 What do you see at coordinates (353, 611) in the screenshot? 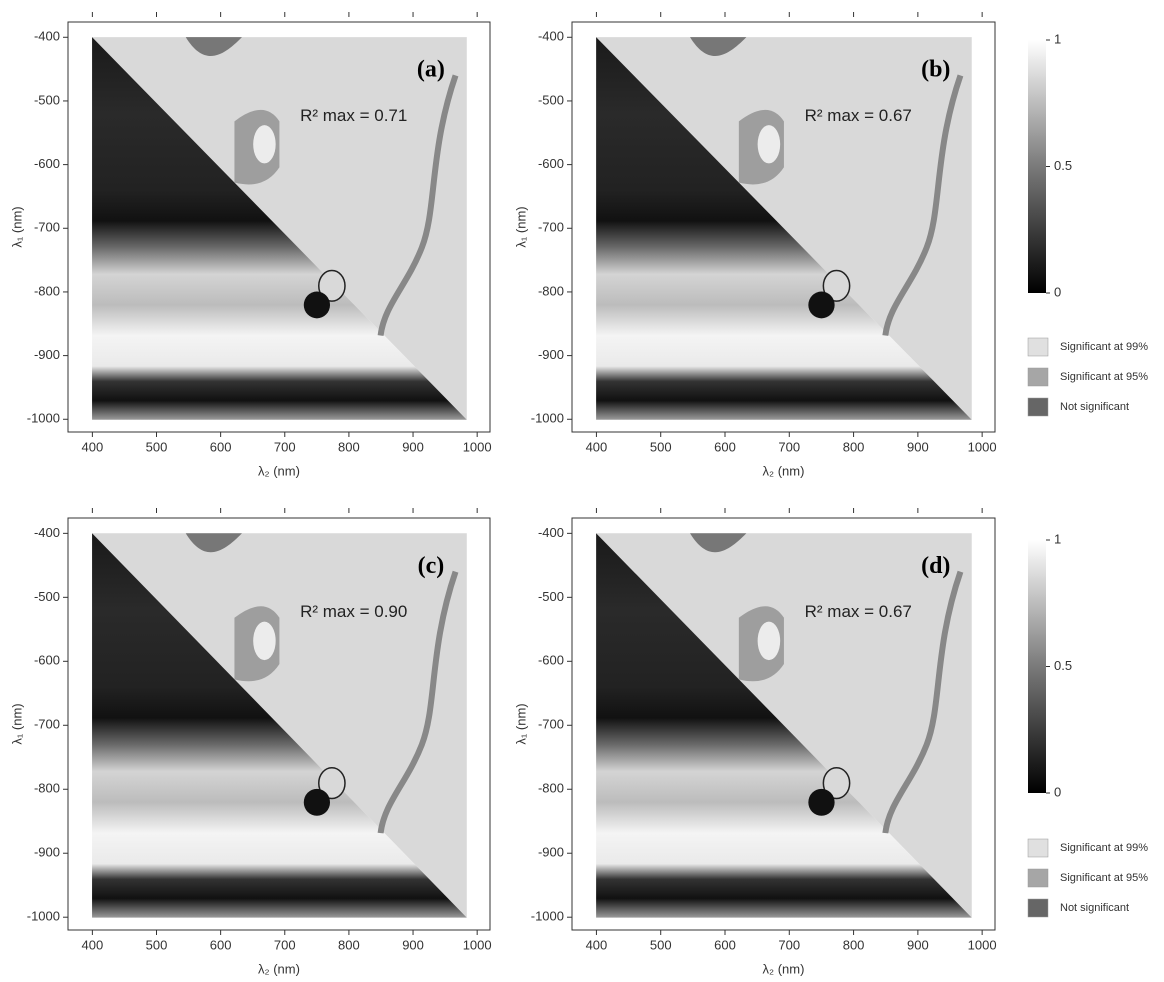
I see `r2-annotation: R² max = 0.90` at bounding box center [353, 611].